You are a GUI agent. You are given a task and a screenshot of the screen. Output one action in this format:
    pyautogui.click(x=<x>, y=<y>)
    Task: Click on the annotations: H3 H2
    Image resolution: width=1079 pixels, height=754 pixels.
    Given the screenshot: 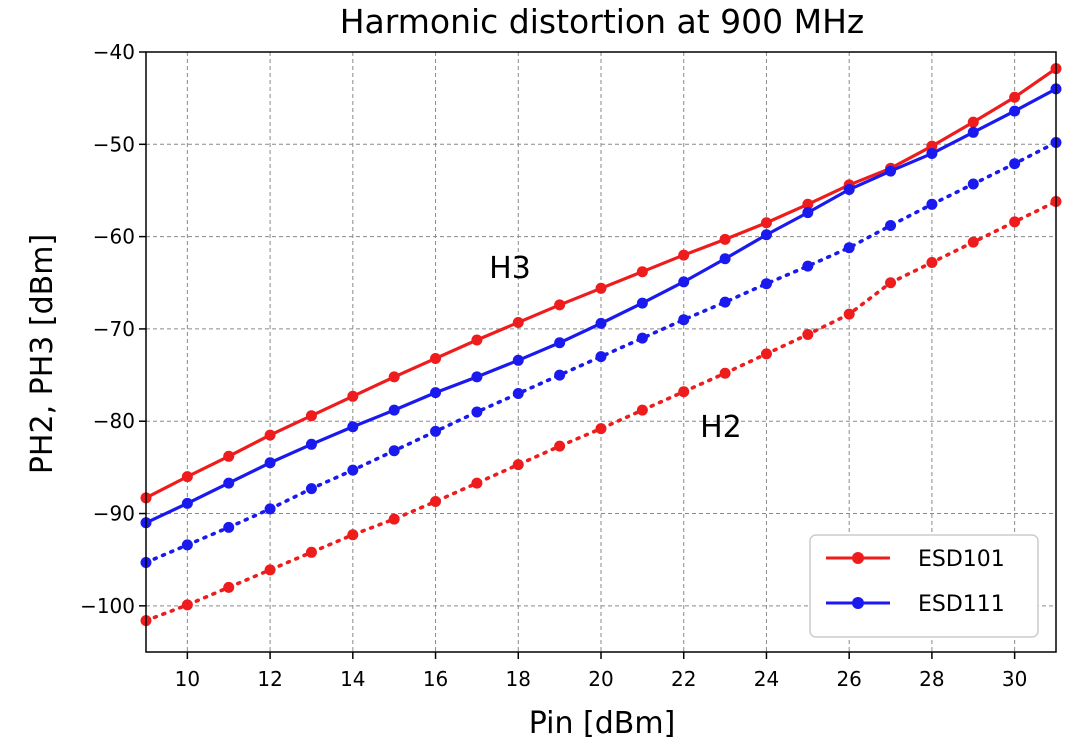 What is the action you would take?
    pyautogui.click(x=615, y=348)
    